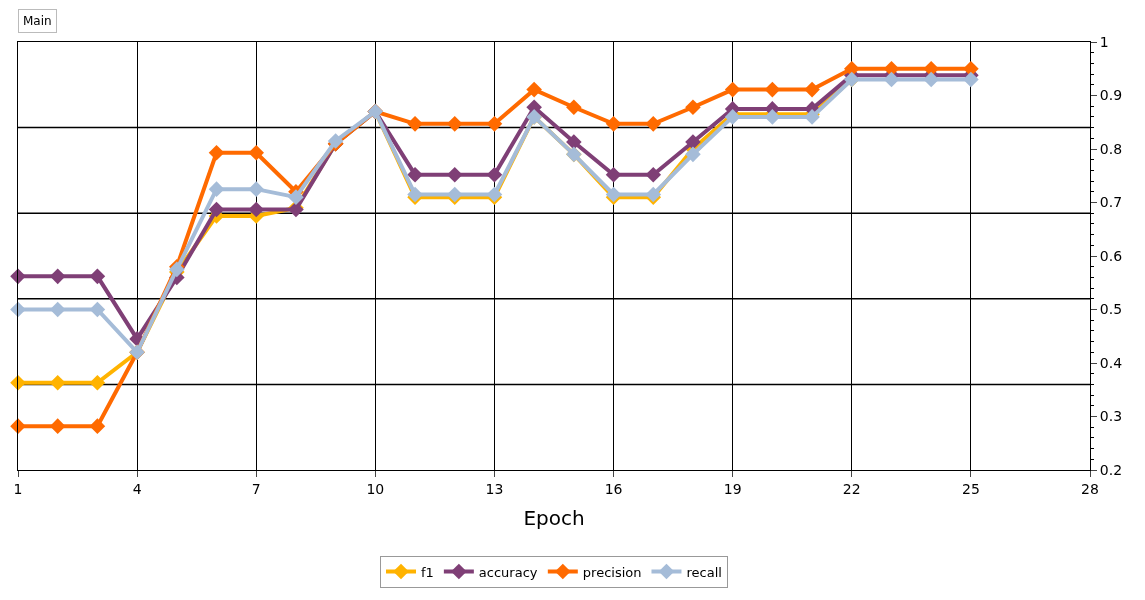 The width and height of the screenshot is (1145, 600). Describe the element at coordinates (18, 488) in the screenshot. I see `x-tick-label: 1` at that location.